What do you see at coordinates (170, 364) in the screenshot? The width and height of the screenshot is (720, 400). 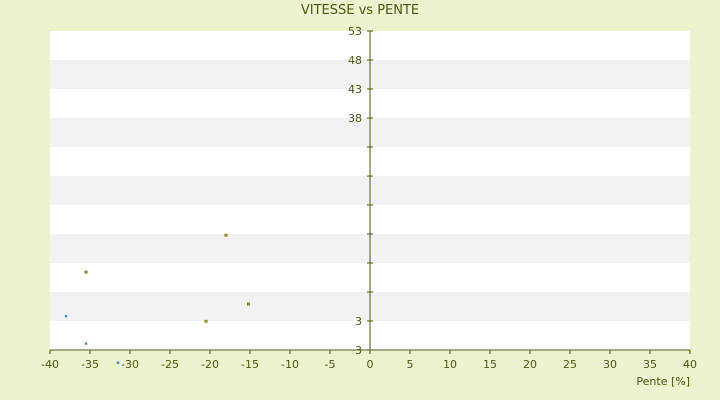 I see `x-tick-label: -25` at bounding box center [170, 364].